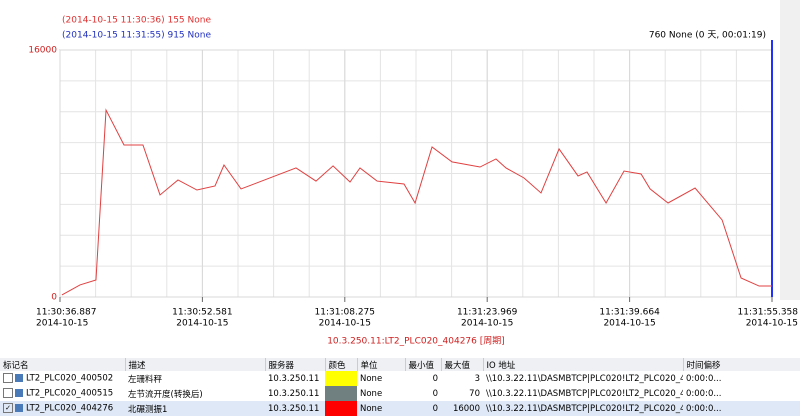 This screenshot has height=416, width=800. I want to click on max-cell: 16000, so click(466, 408).